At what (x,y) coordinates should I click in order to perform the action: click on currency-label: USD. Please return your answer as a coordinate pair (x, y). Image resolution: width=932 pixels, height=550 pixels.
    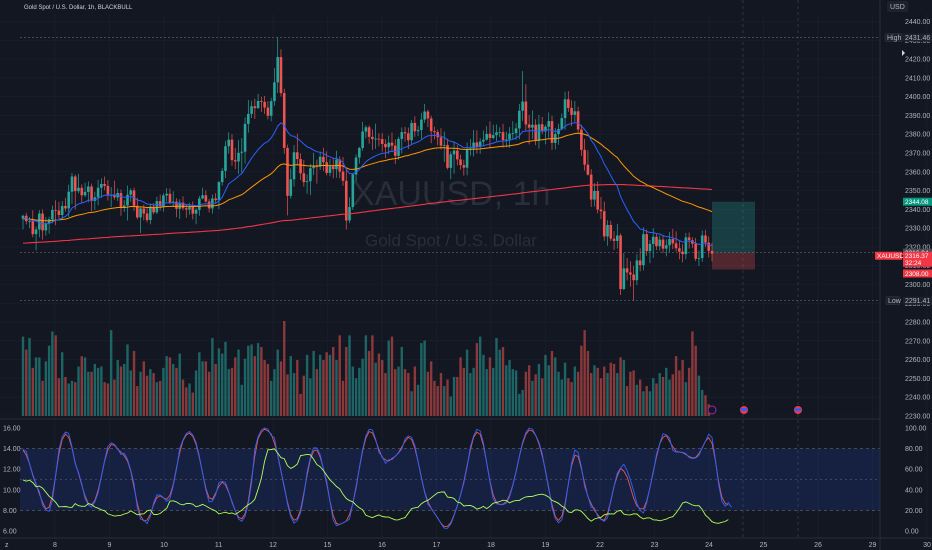
    Looking at the image, I should click on (897, 7).